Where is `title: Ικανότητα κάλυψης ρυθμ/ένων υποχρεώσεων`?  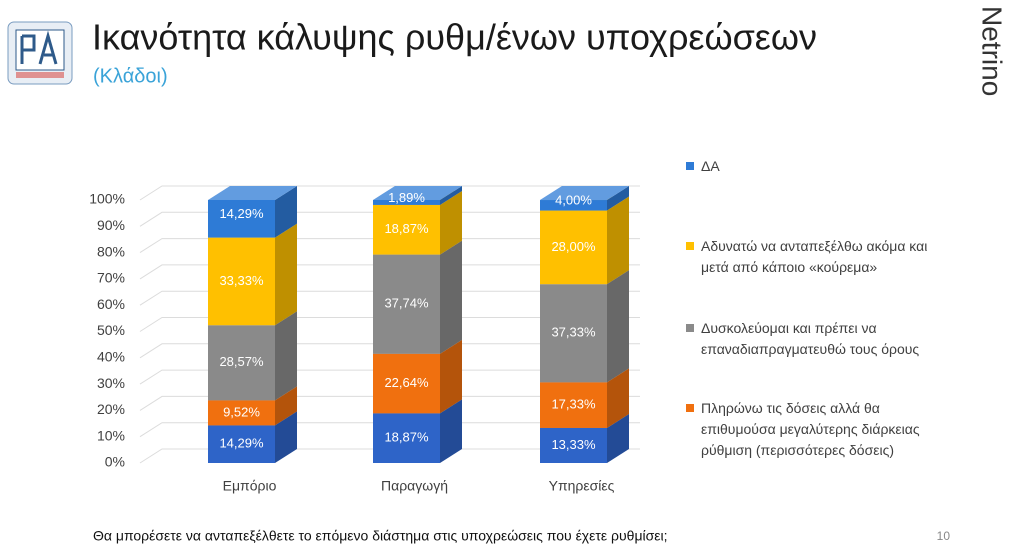 title: Ικανότητα κάλυψης ρυθμ/ένων υποχρεώσεων is located at coordinates (454, 37).